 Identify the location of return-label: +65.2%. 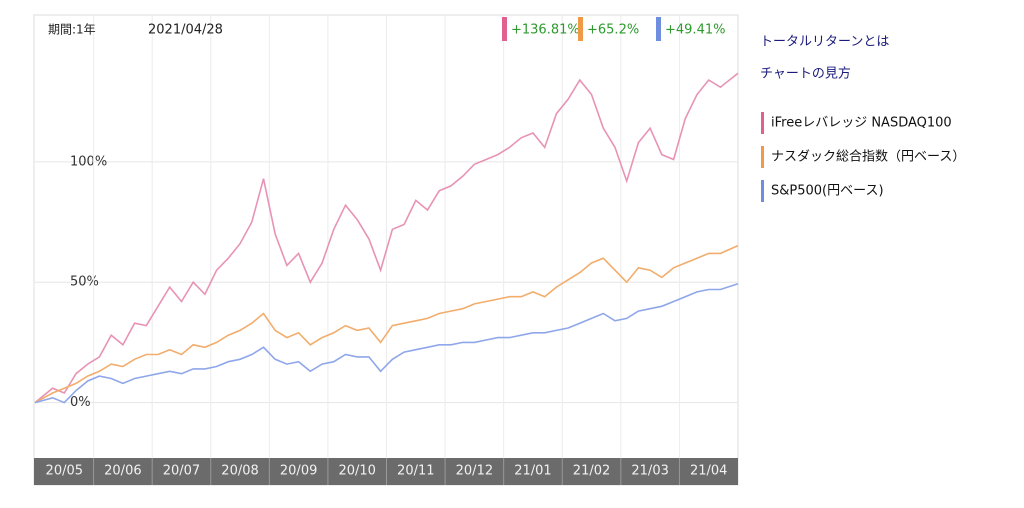
(613, 30).